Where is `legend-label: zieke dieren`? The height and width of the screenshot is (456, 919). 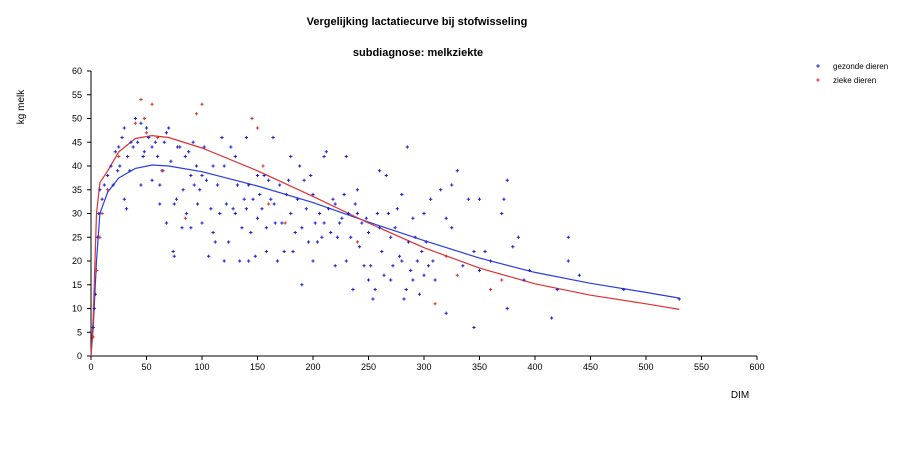 legend-label: zieke dieren is located at coordinates (854, 80).